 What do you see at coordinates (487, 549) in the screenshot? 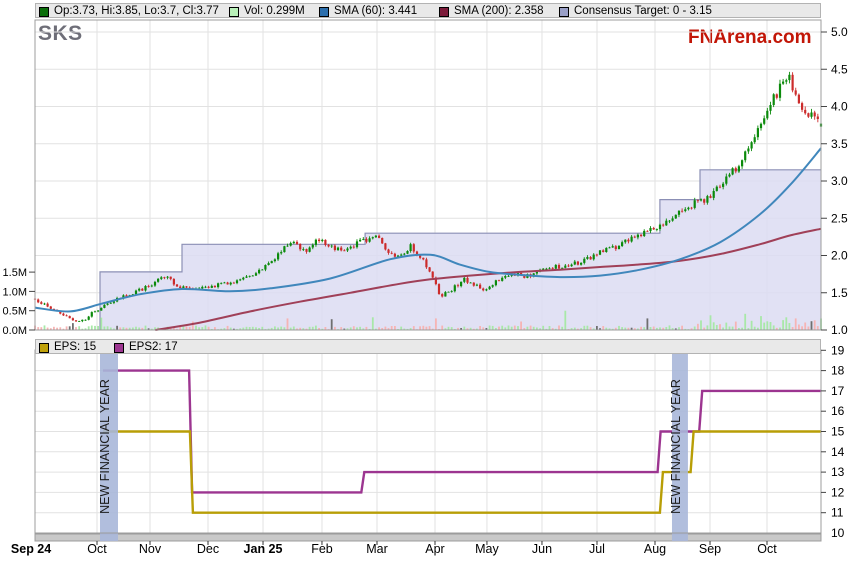
I see `svg-text: May` at bounding box center [487, 549].